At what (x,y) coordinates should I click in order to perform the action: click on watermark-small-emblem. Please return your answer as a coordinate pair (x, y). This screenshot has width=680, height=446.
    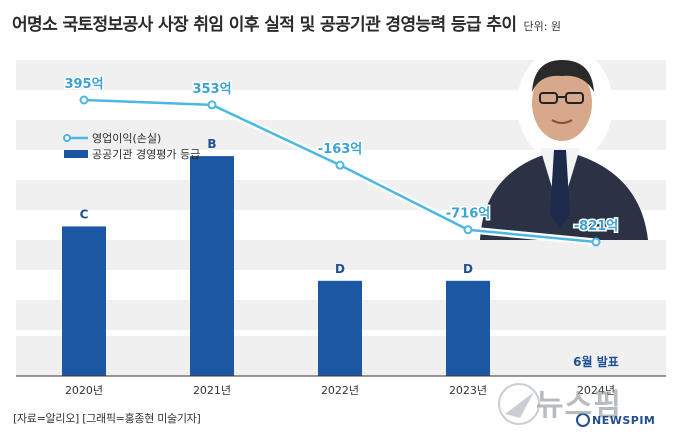
    Looking at the image, I should click on (583, 420).